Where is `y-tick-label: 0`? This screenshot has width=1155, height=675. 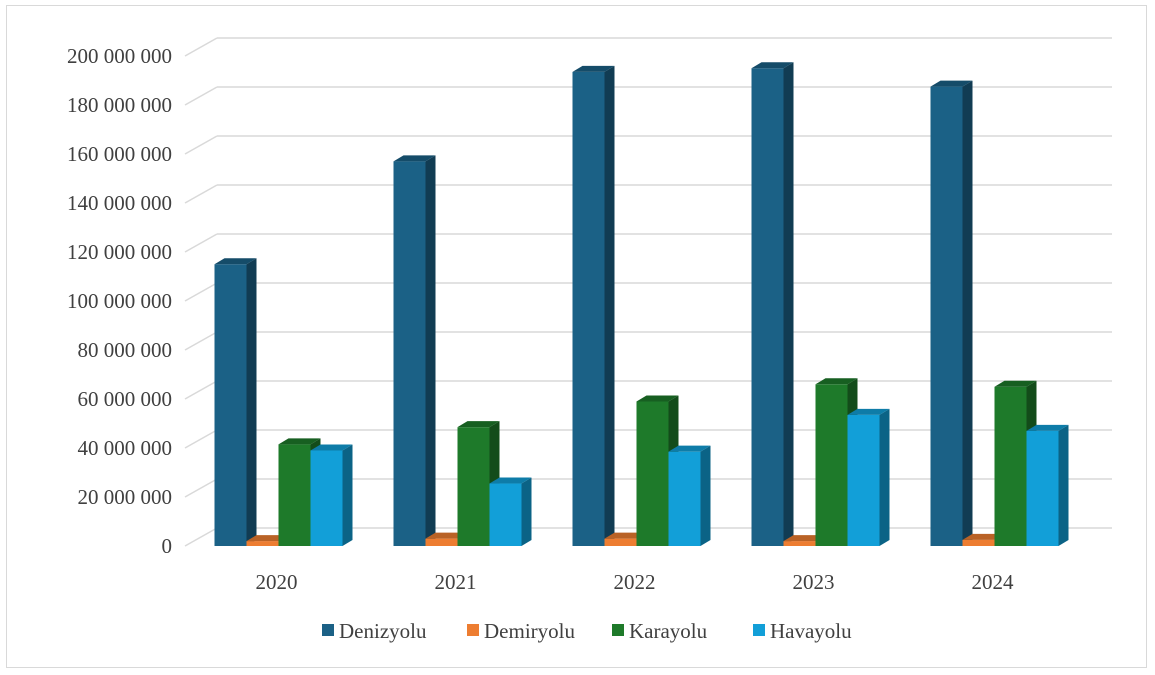 y-tick-label: 0 is located at coordinates (167, 546).